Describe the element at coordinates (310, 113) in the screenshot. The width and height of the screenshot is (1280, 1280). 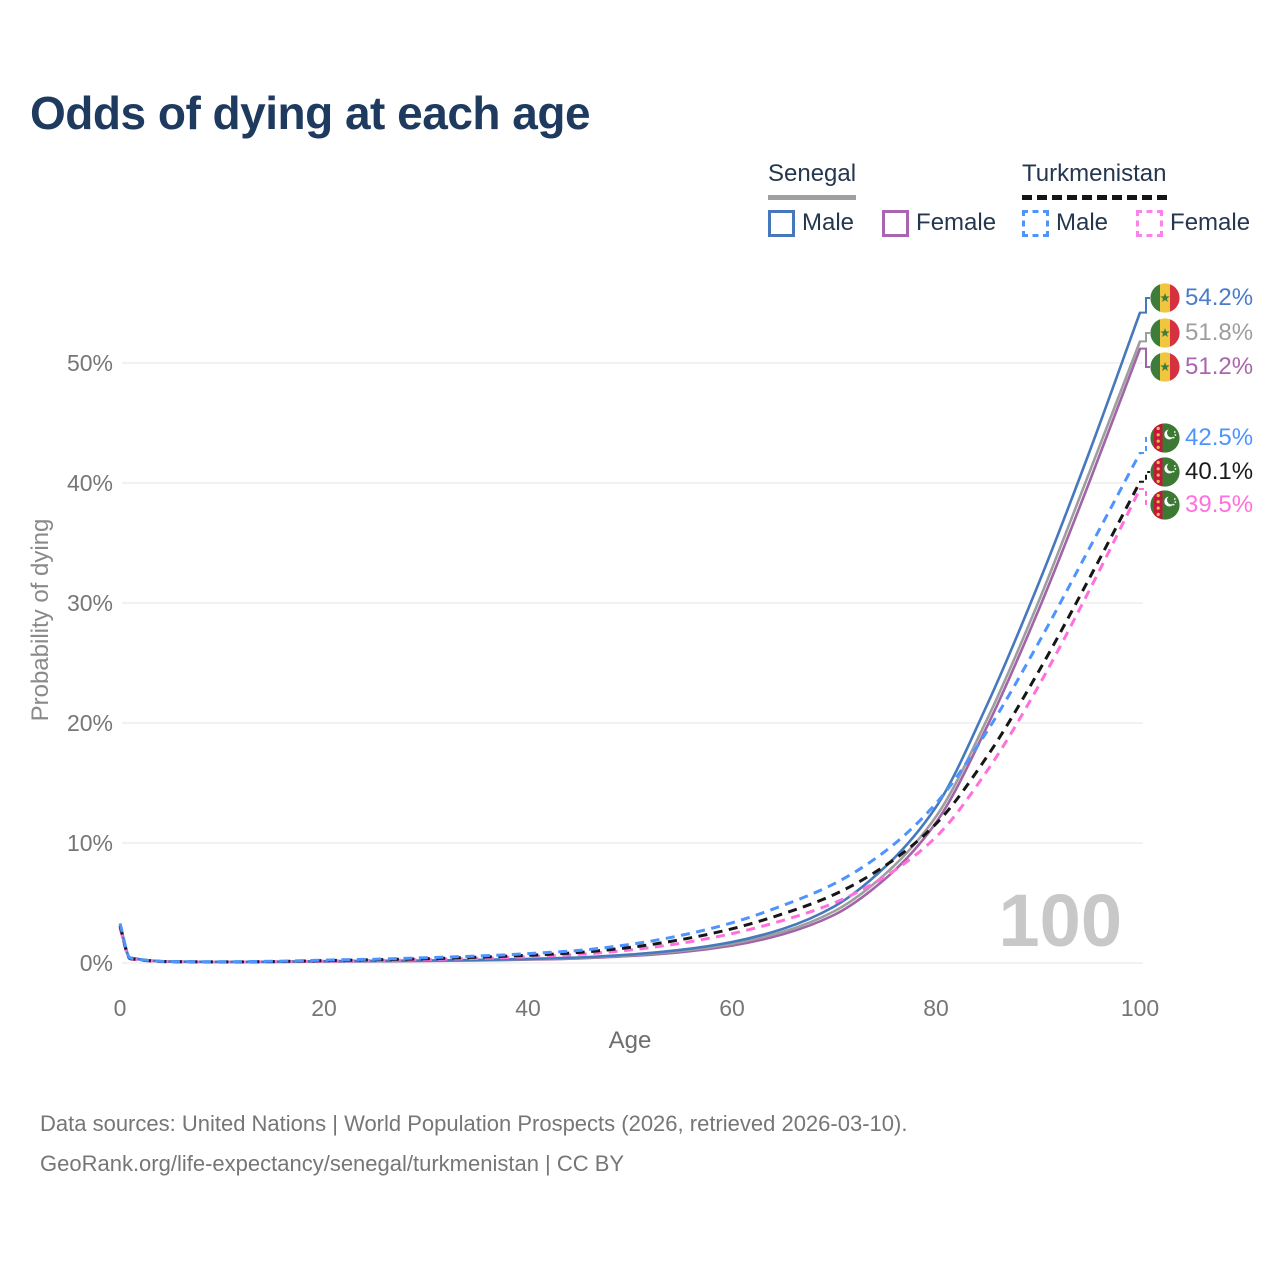
I see `page-title: Odds of dying at each age` at that location.